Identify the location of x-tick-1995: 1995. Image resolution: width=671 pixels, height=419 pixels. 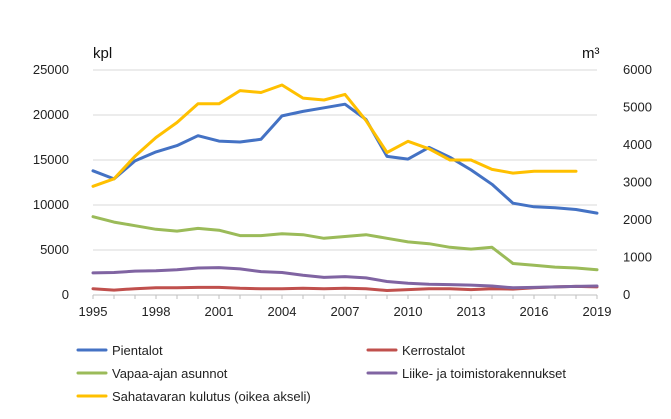
(93, 311).